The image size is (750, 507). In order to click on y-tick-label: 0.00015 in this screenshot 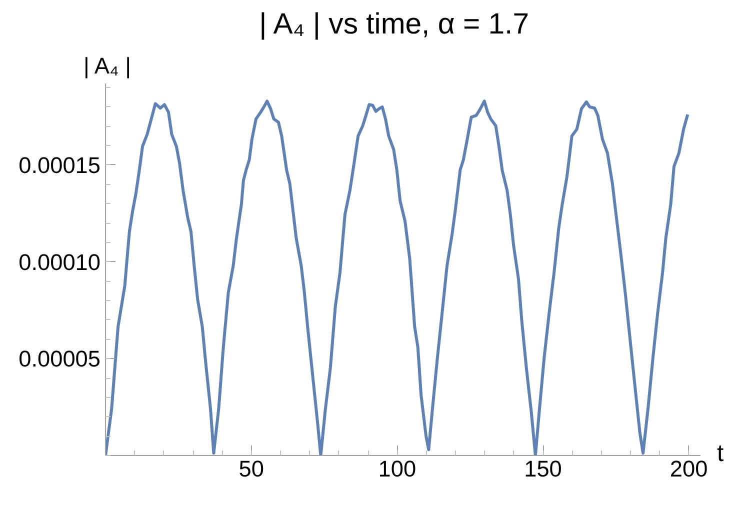, I will do `click(59, 165)`.